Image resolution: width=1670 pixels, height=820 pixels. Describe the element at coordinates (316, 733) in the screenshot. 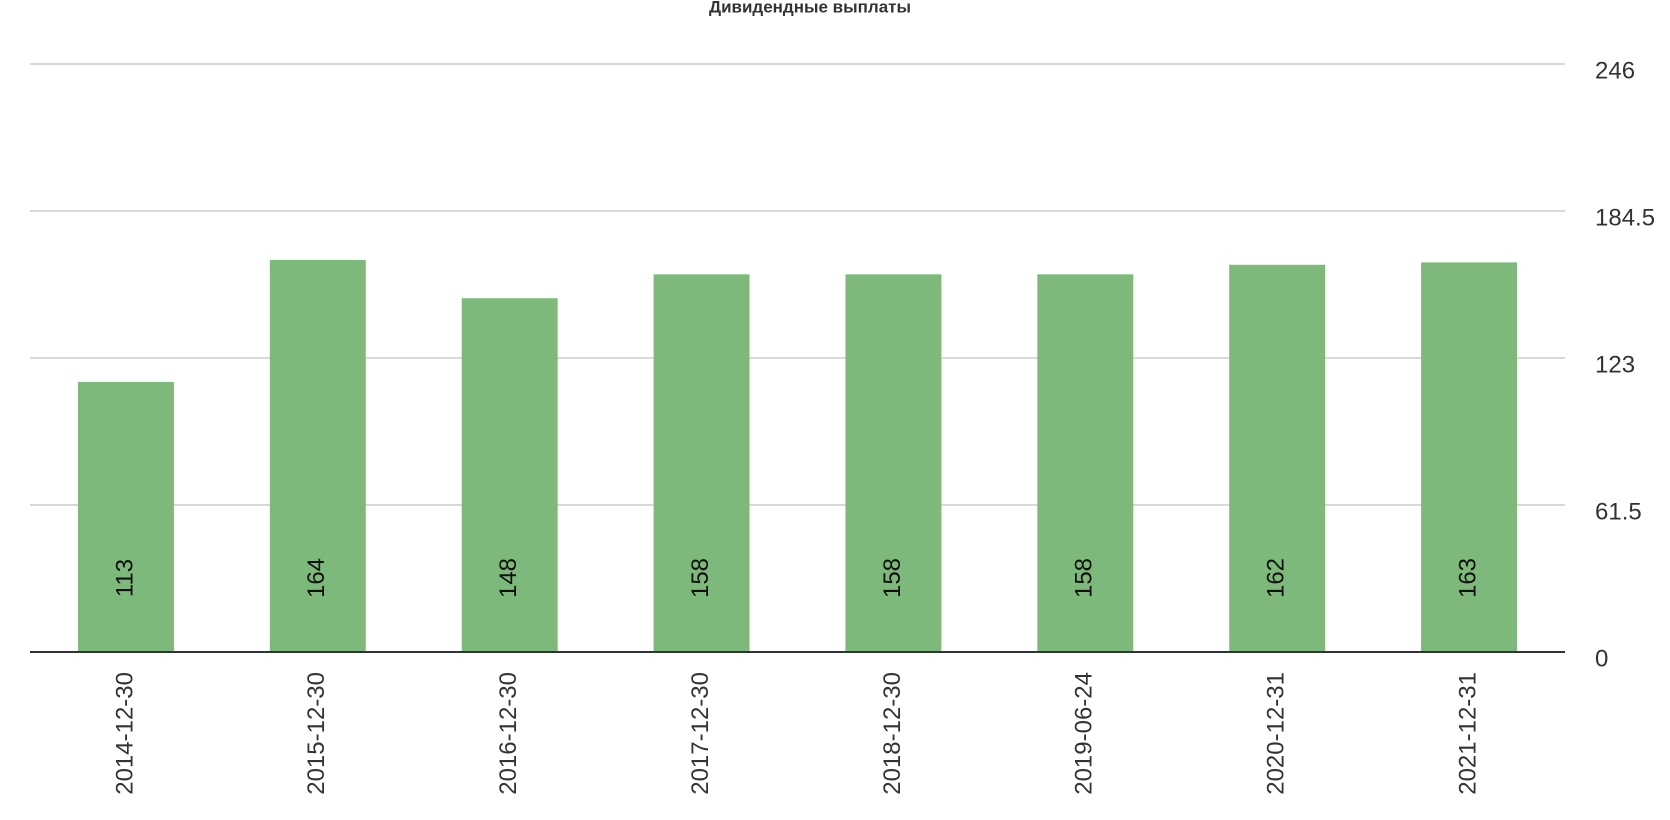

I see `x-tick-label: 2015-12-30` at that location.